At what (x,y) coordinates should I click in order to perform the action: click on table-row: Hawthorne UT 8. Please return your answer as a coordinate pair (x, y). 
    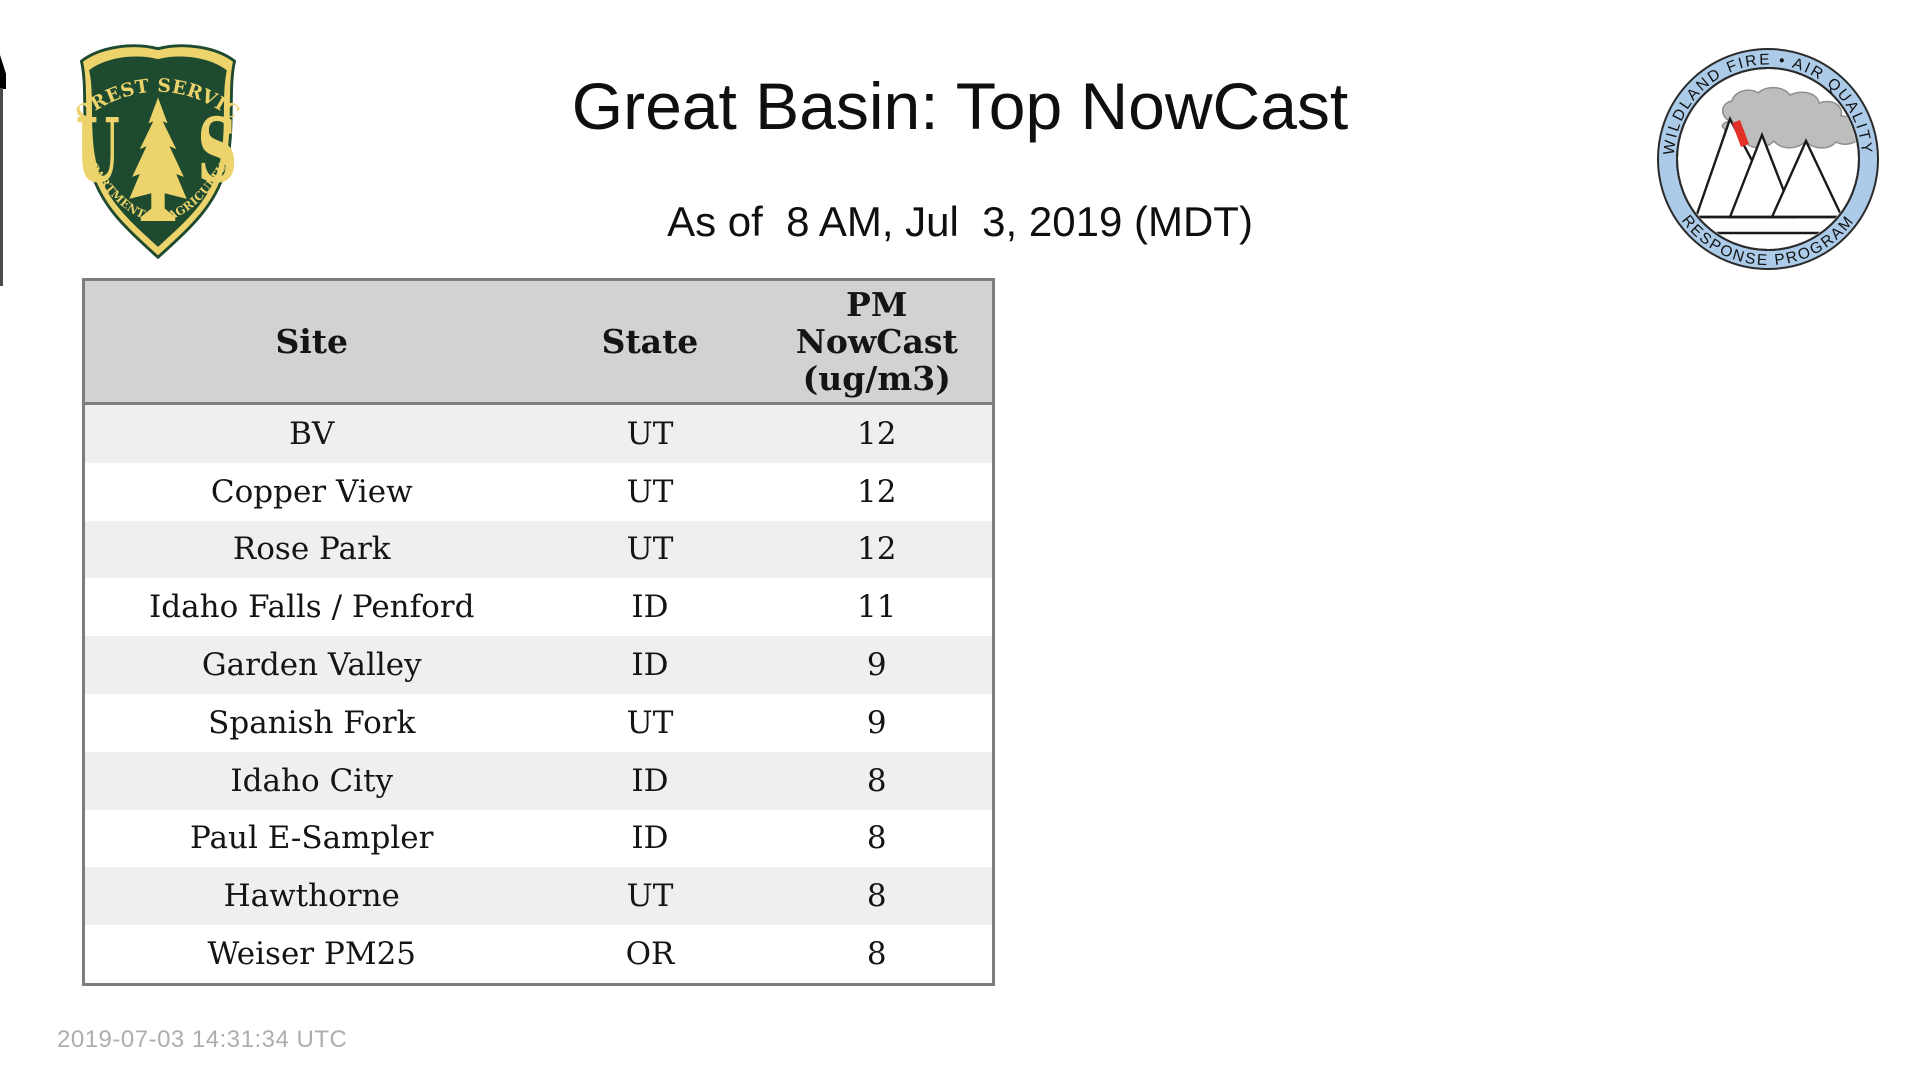
    Looking at the image, I should click on (538, 896).